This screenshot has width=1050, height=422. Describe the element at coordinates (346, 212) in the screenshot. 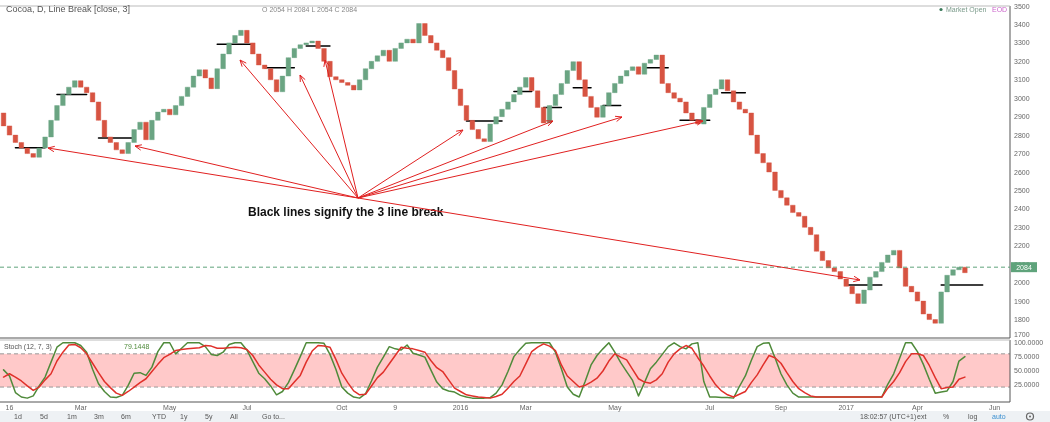

I see `annotation: Black lines signify the 3 line break` at that location.